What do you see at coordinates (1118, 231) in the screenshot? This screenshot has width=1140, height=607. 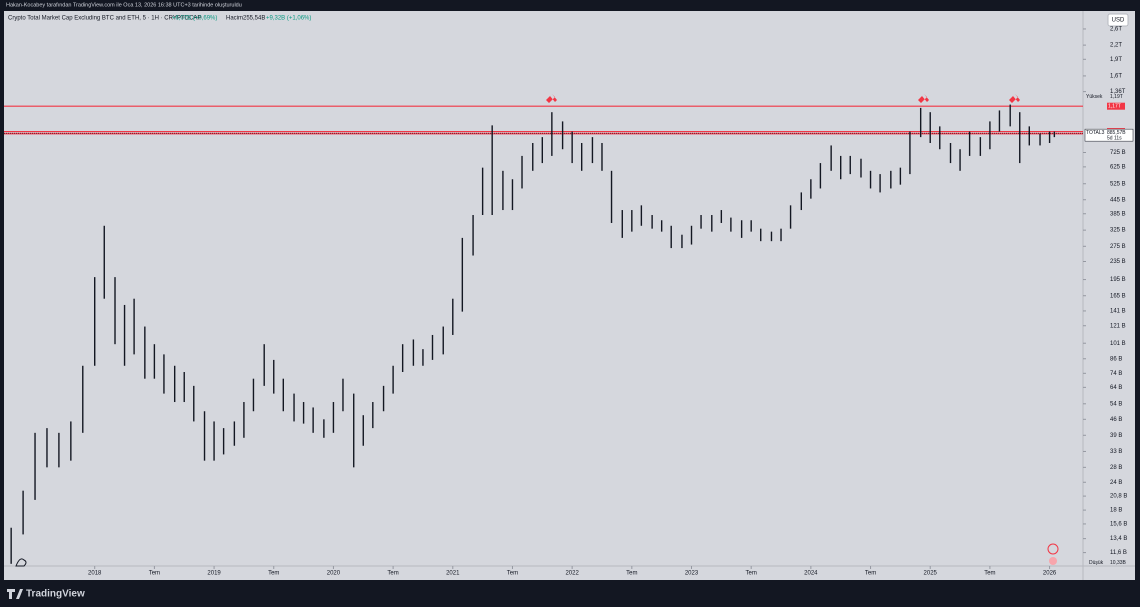 I see `y-tick-label: 325 B` at bounding box center [1118, 231].